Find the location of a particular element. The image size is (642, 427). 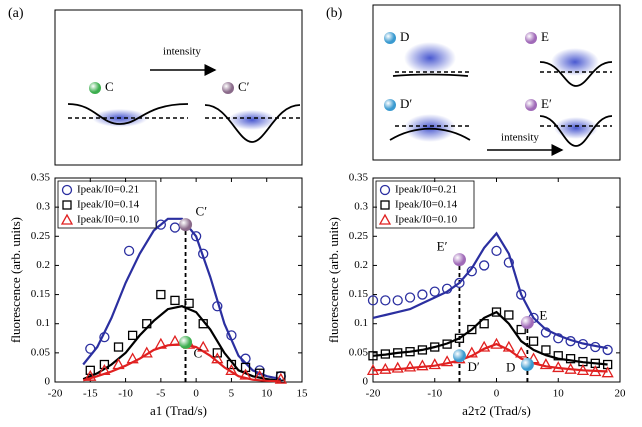

schematic-label: C′ is located at coordinates (244, 86).